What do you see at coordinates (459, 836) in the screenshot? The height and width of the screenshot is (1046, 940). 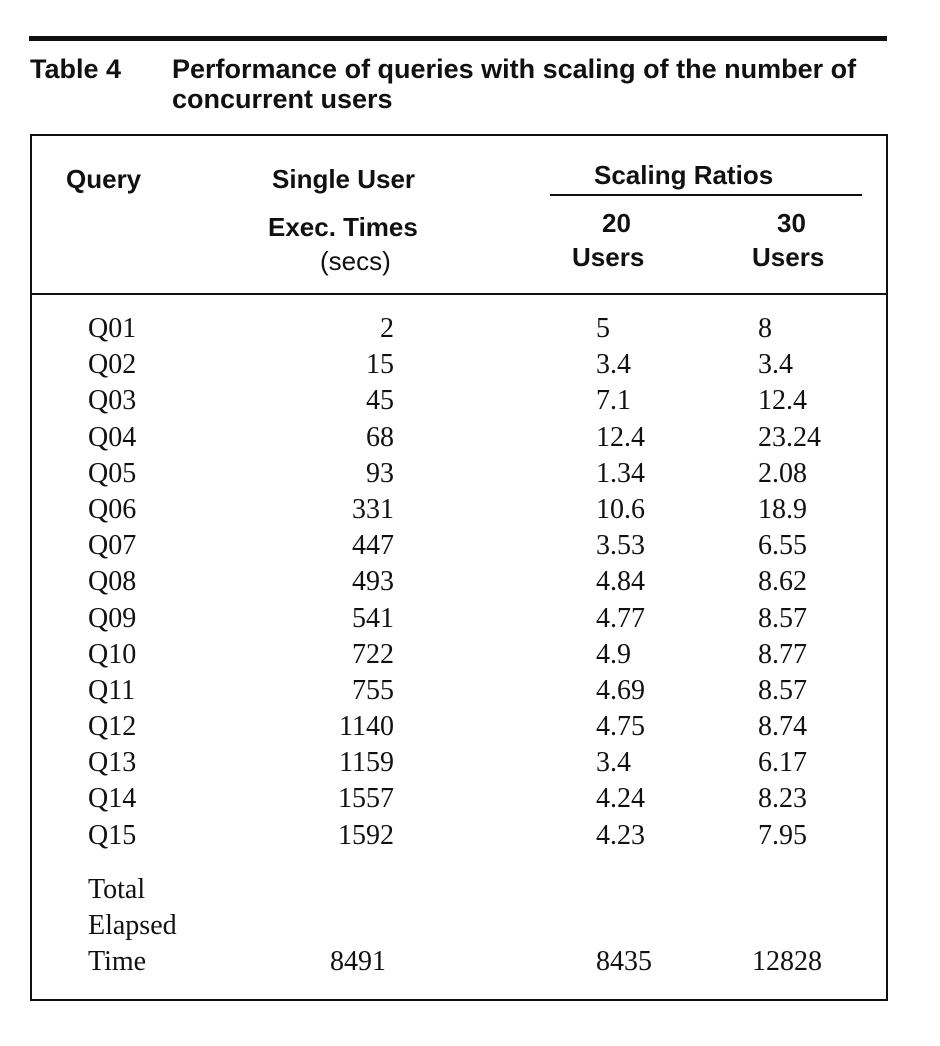 I see `table-row: Q15 1592 4.23 7.95` at bounding box center [459, 836].